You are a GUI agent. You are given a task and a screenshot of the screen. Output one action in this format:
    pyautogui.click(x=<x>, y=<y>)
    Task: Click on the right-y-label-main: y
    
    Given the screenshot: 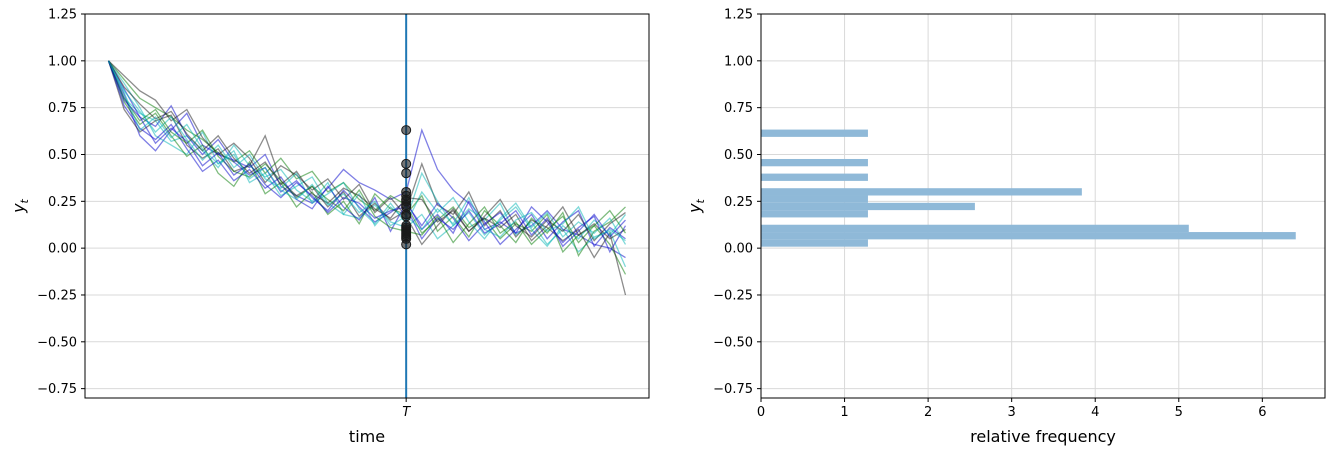 What is the action you would take?
    pyautogui.click(x=694, y=208)
    